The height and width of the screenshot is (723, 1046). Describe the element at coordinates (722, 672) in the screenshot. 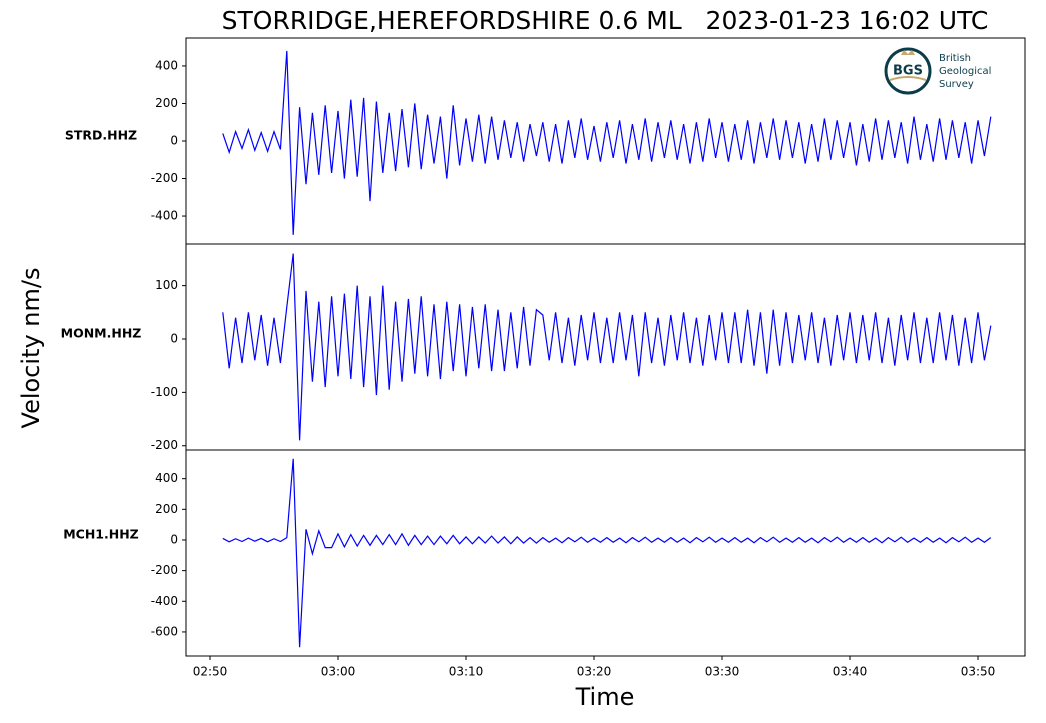

I see `x-tick-label: 03:30` at that location.